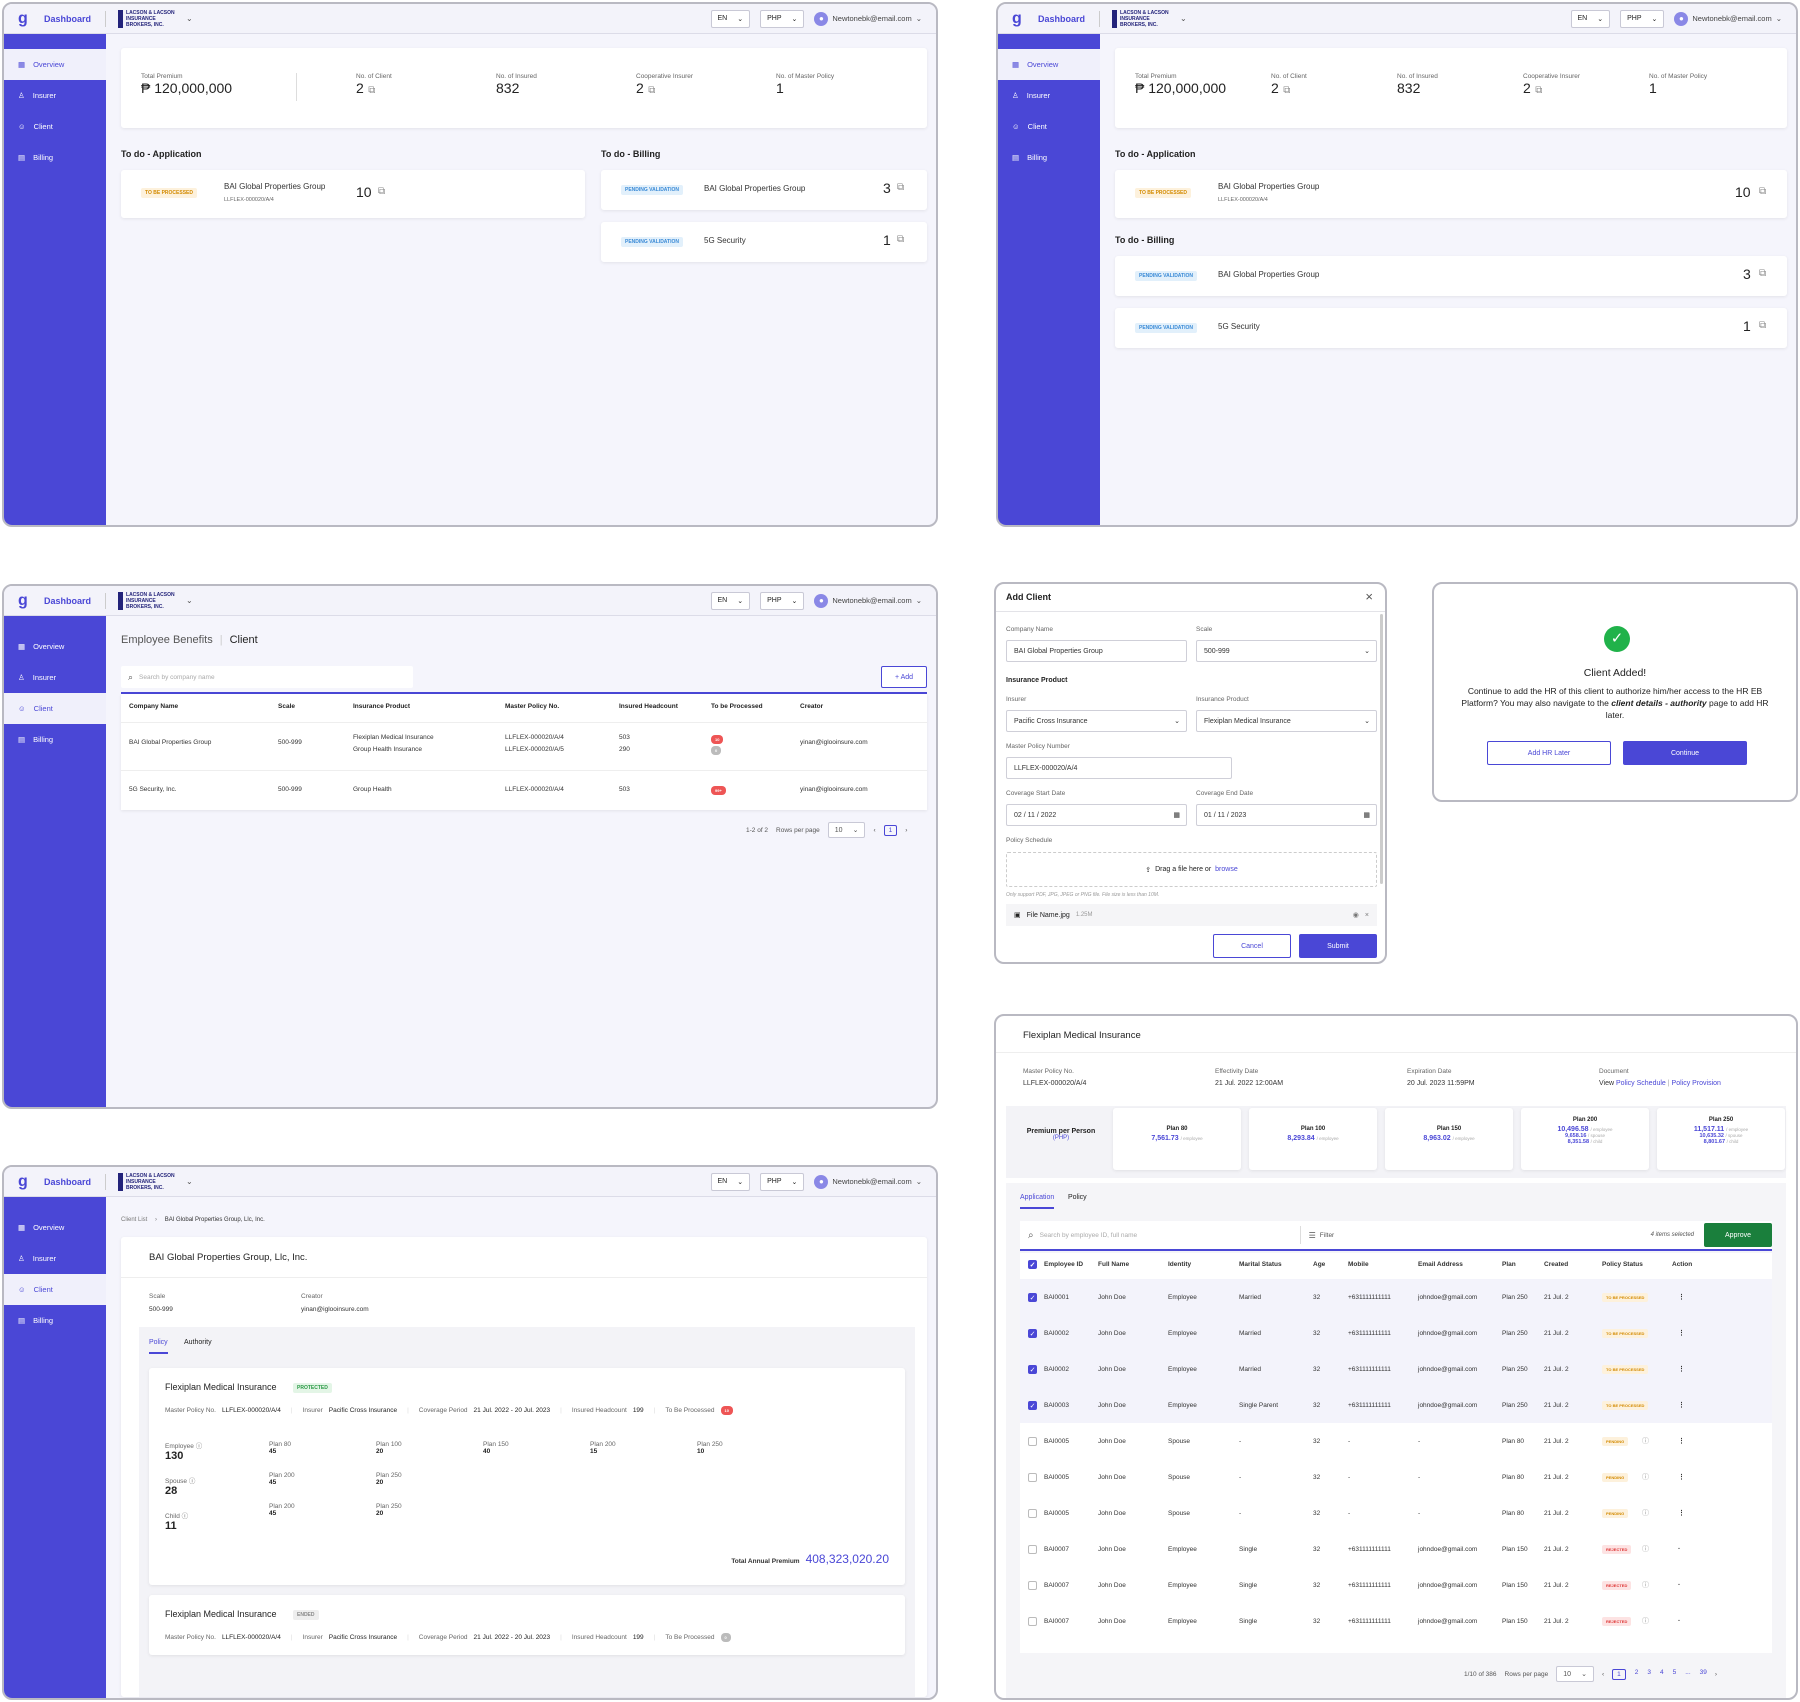  What do you see at coordinates (1661, 1672) in the screenshot?
I see `page-button: 4` at bounding box center [1661, 1672].